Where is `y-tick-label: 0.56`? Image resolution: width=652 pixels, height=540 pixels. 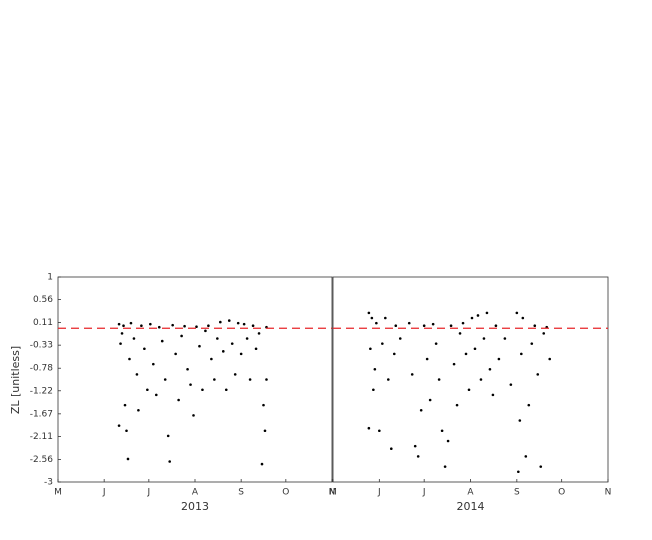
y-tick-label: 0.56 is located at coordinates (43, 300).